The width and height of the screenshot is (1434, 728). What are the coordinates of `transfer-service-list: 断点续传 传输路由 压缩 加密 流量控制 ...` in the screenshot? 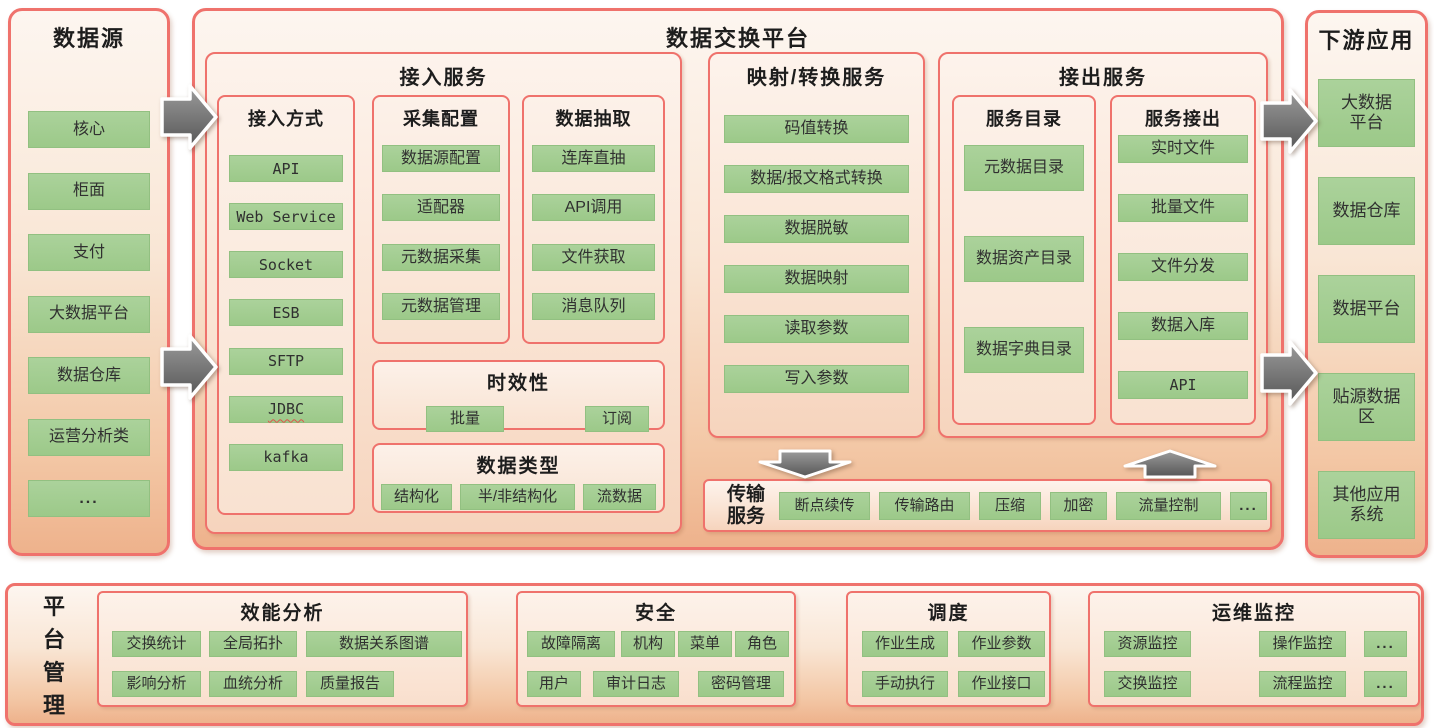 It's located at (1023, 505).